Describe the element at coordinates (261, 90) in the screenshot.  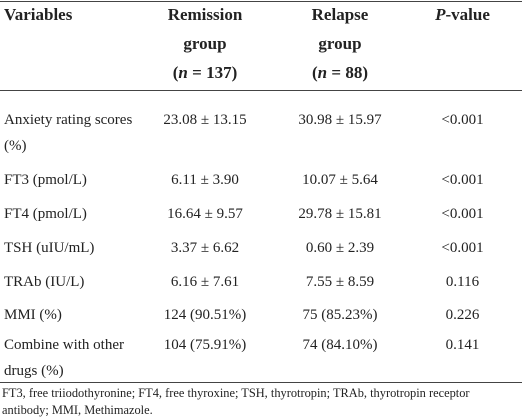
I see `header-rule` at that location.